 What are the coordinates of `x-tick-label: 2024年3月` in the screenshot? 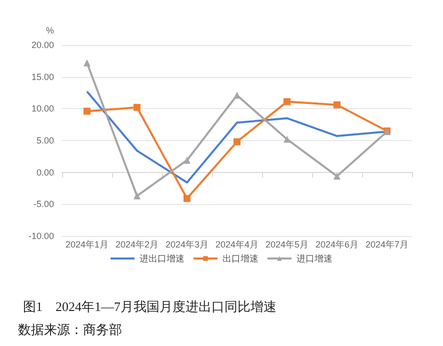 It's located at (187, 245).